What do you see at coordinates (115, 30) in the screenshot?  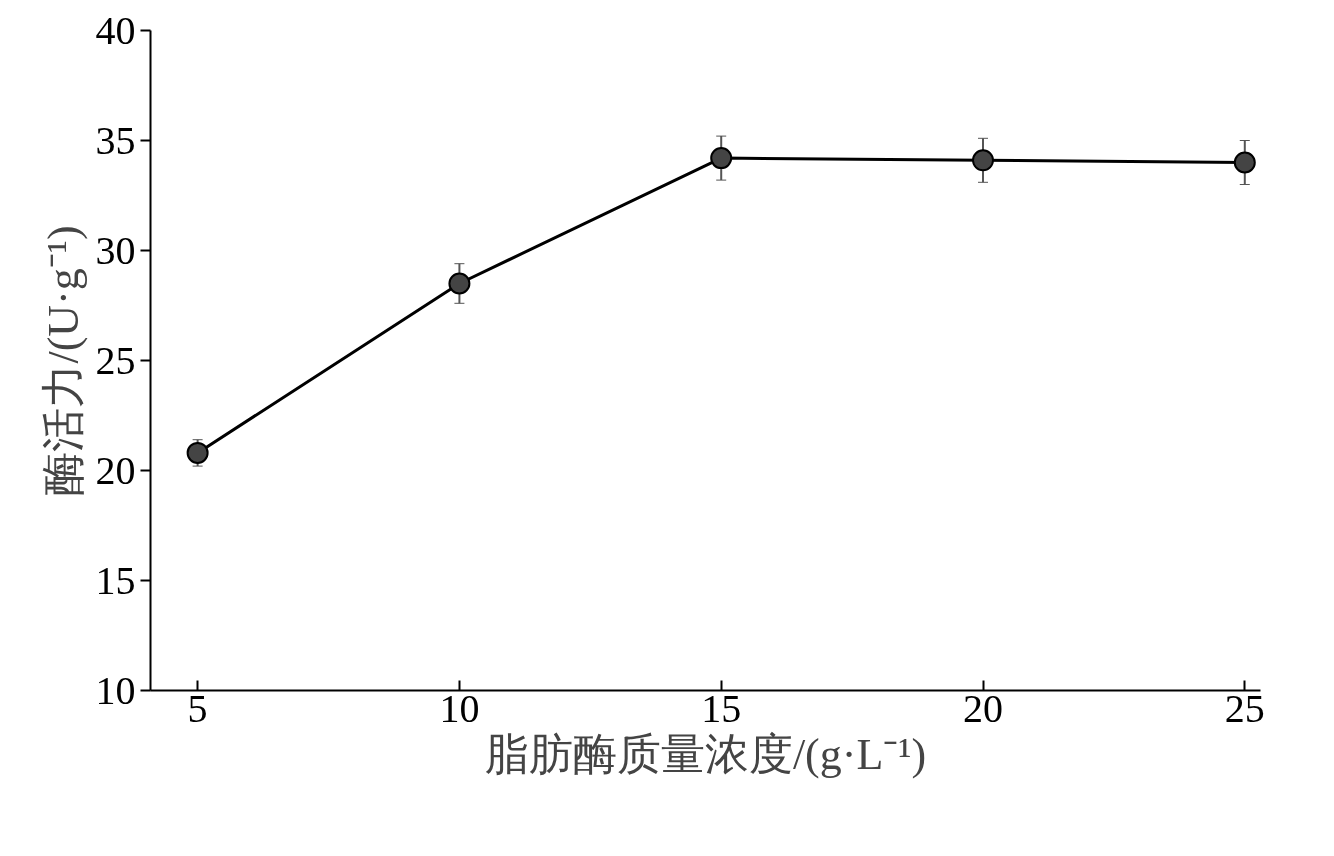 I see `y-tick-label: 40` at bounding box center [115, 30].